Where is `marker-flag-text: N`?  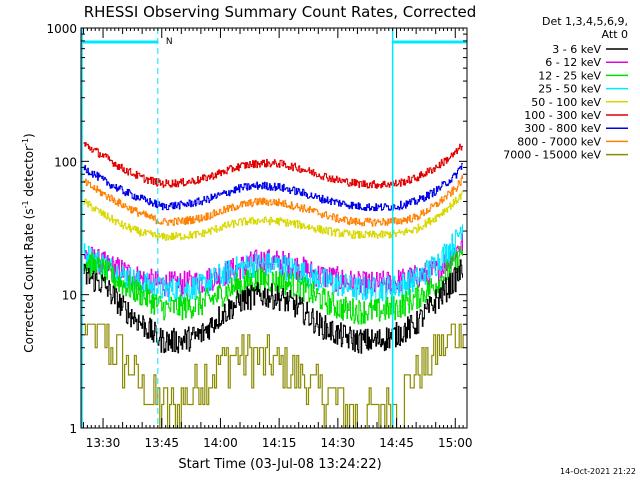
marker-flag-text: N is located at coordinates (169, 42).